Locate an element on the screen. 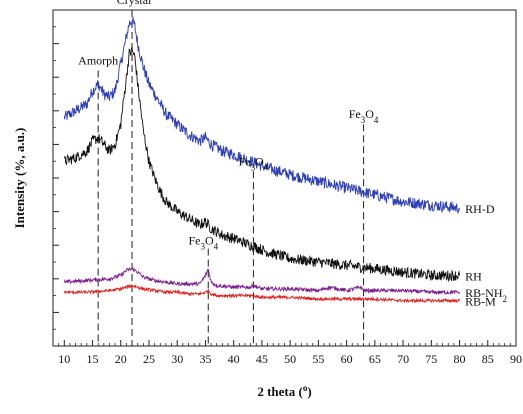 The width and height of the screenshot is (523, 414). reference-label: Crystal is located at coordinates (134, 3).